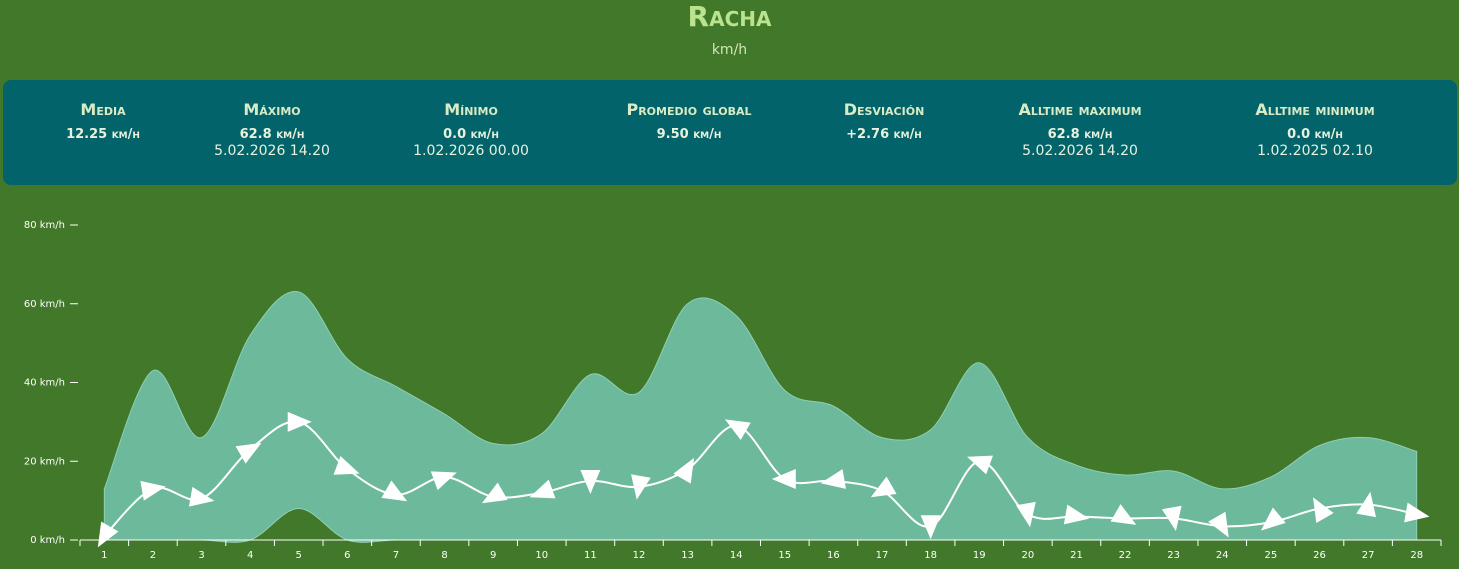  I want to click on x-tick-label: 16, so click(833, 555).